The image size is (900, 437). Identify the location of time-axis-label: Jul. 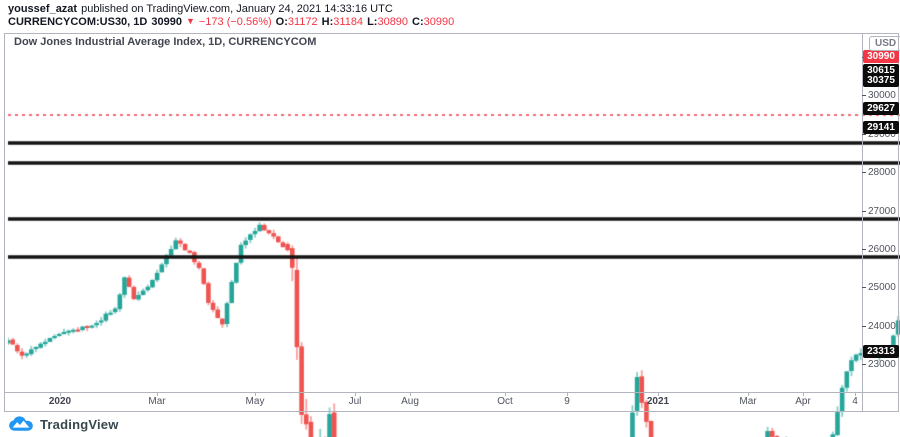
(355, 401).